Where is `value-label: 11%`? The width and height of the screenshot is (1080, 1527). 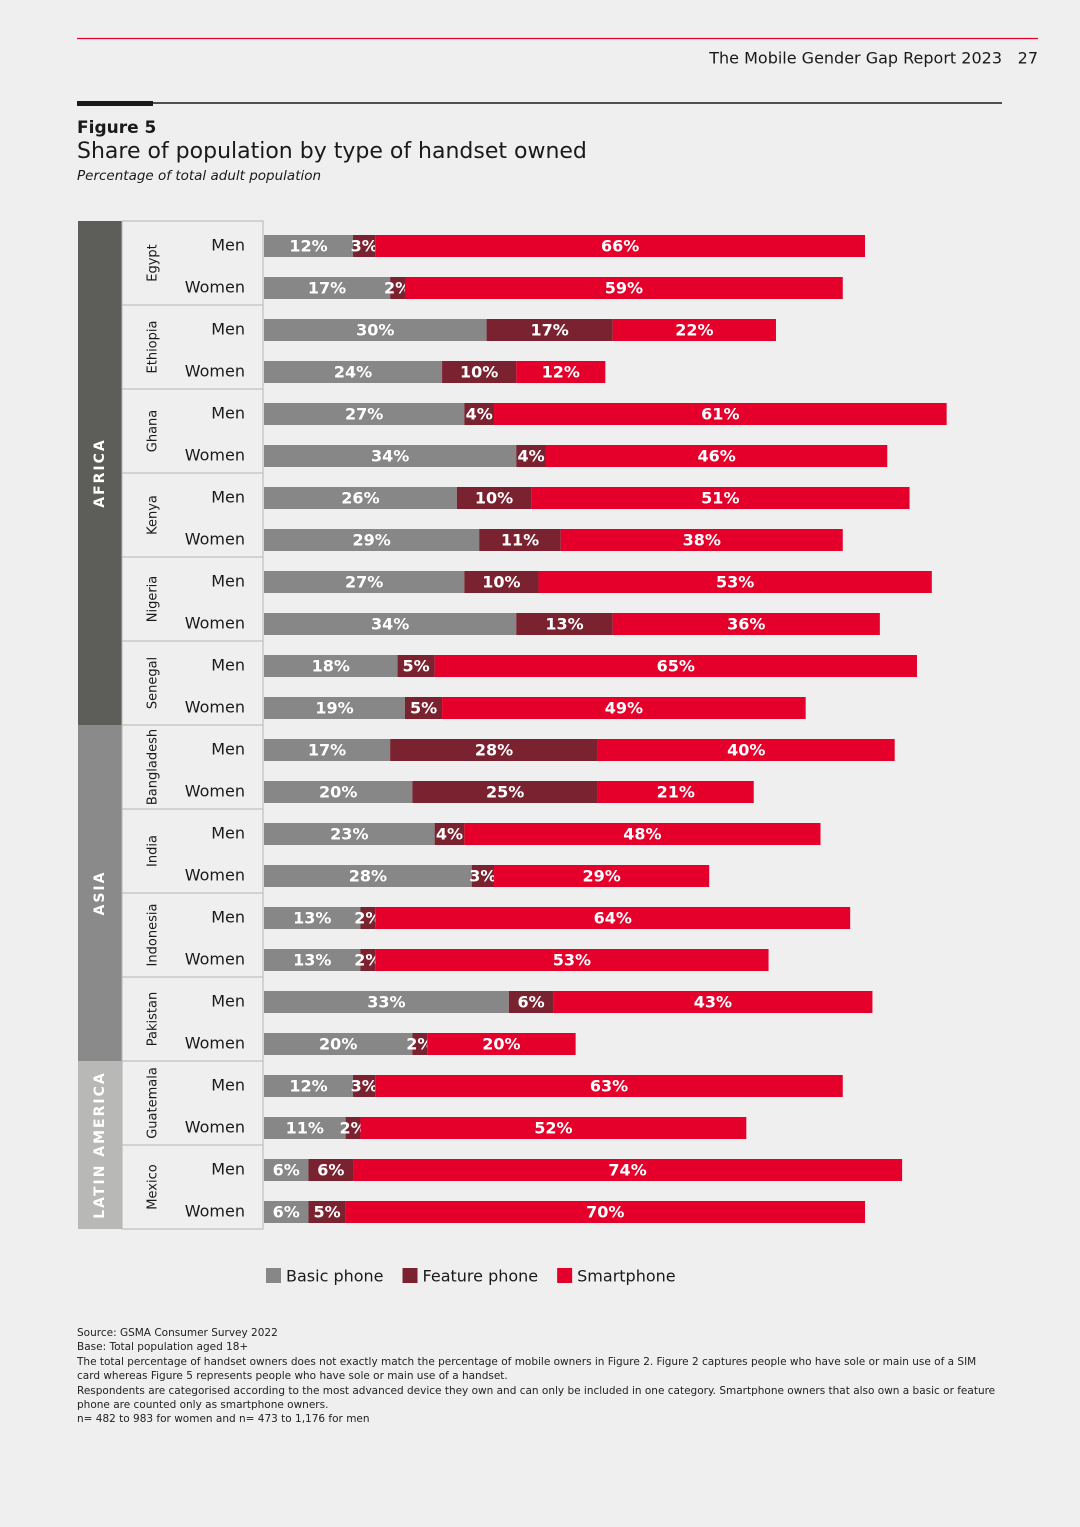 value-label: 11% is located at coordinates (305, 1128).